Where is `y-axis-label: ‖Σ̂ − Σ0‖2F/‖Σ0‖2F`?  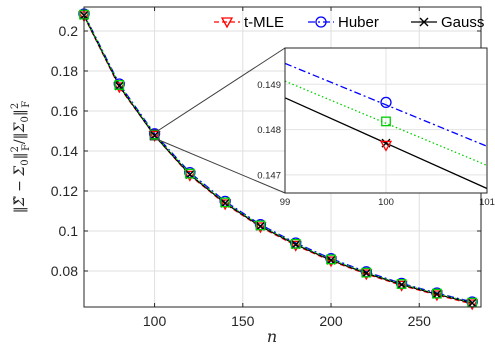
y-axis-label: ‖Σ̂ − Σ0‖2F/‖Σ0‖2F is located at coordinates (21, 157).